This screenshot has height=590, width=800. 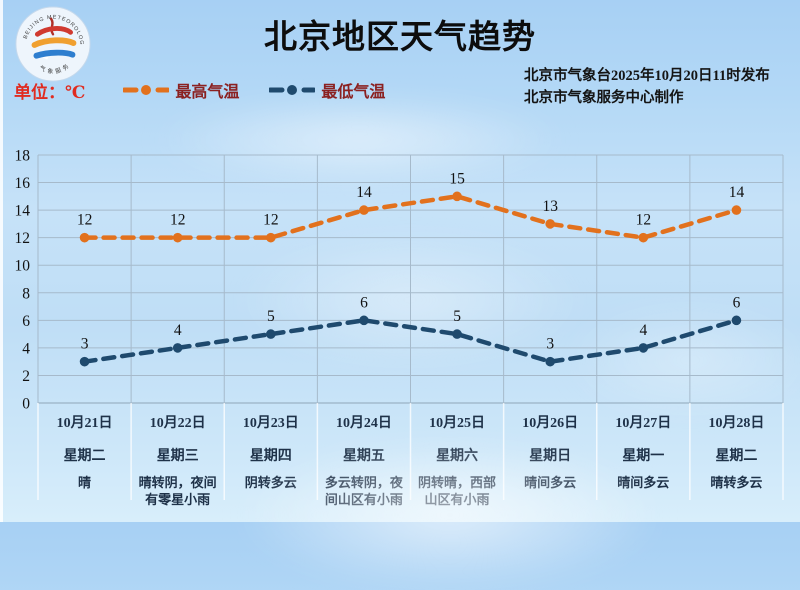 I want to click on weekday-label-1: 星期三, so click(x=177, y=456).